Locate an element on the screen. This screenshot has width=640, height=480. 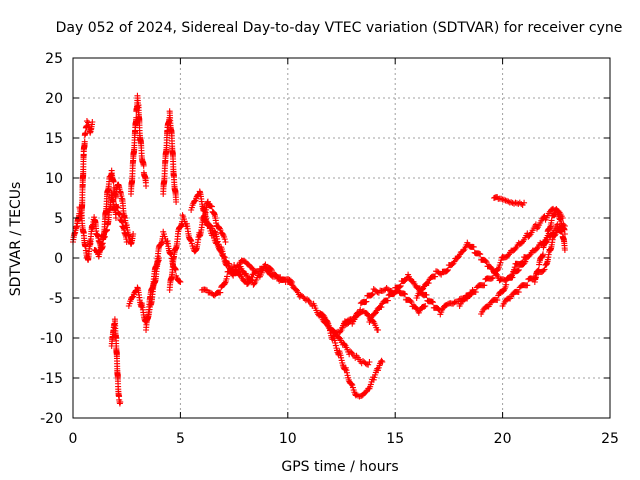
x-tick-labels: 0 5 10 15 20 25 is located at coordinates (344, 439).